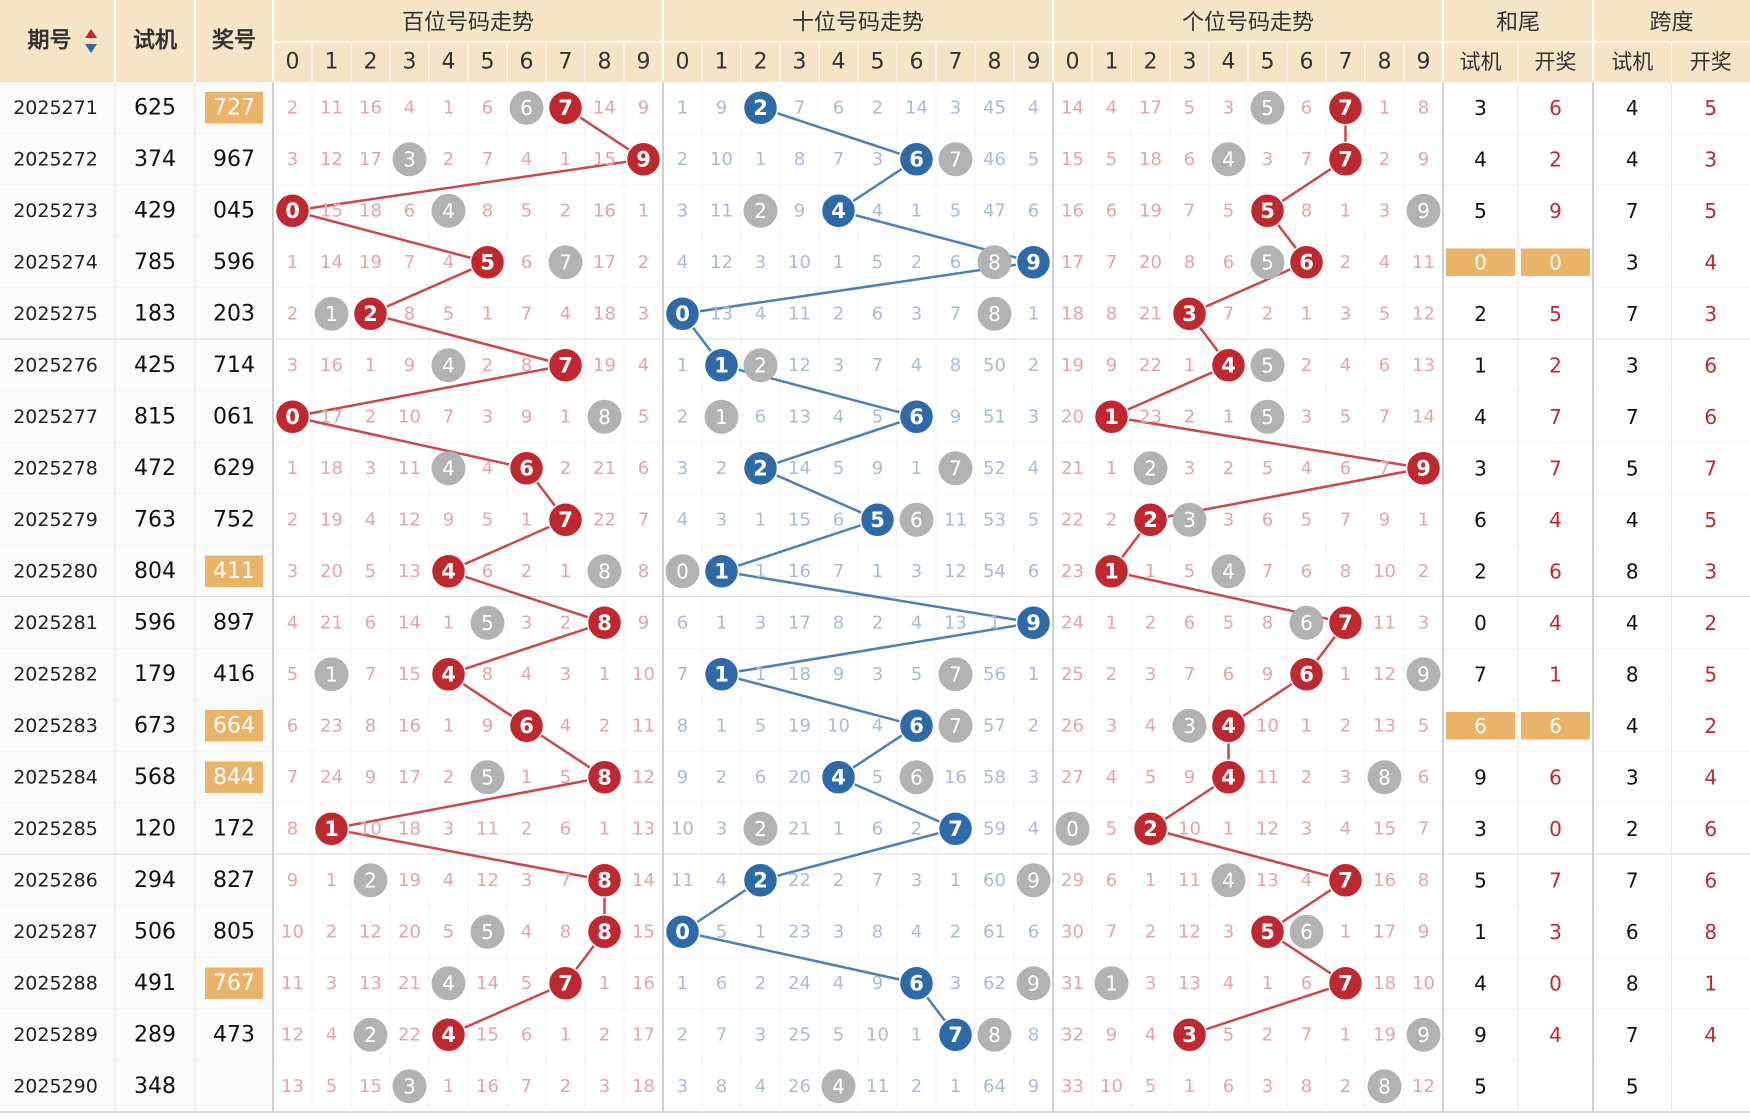 This screenshot has height=1120, width=1750. What do you see at coordinates (760, 829) in the screenshot?
I see `trial-digit: 2` at bounding box center [760, 829].